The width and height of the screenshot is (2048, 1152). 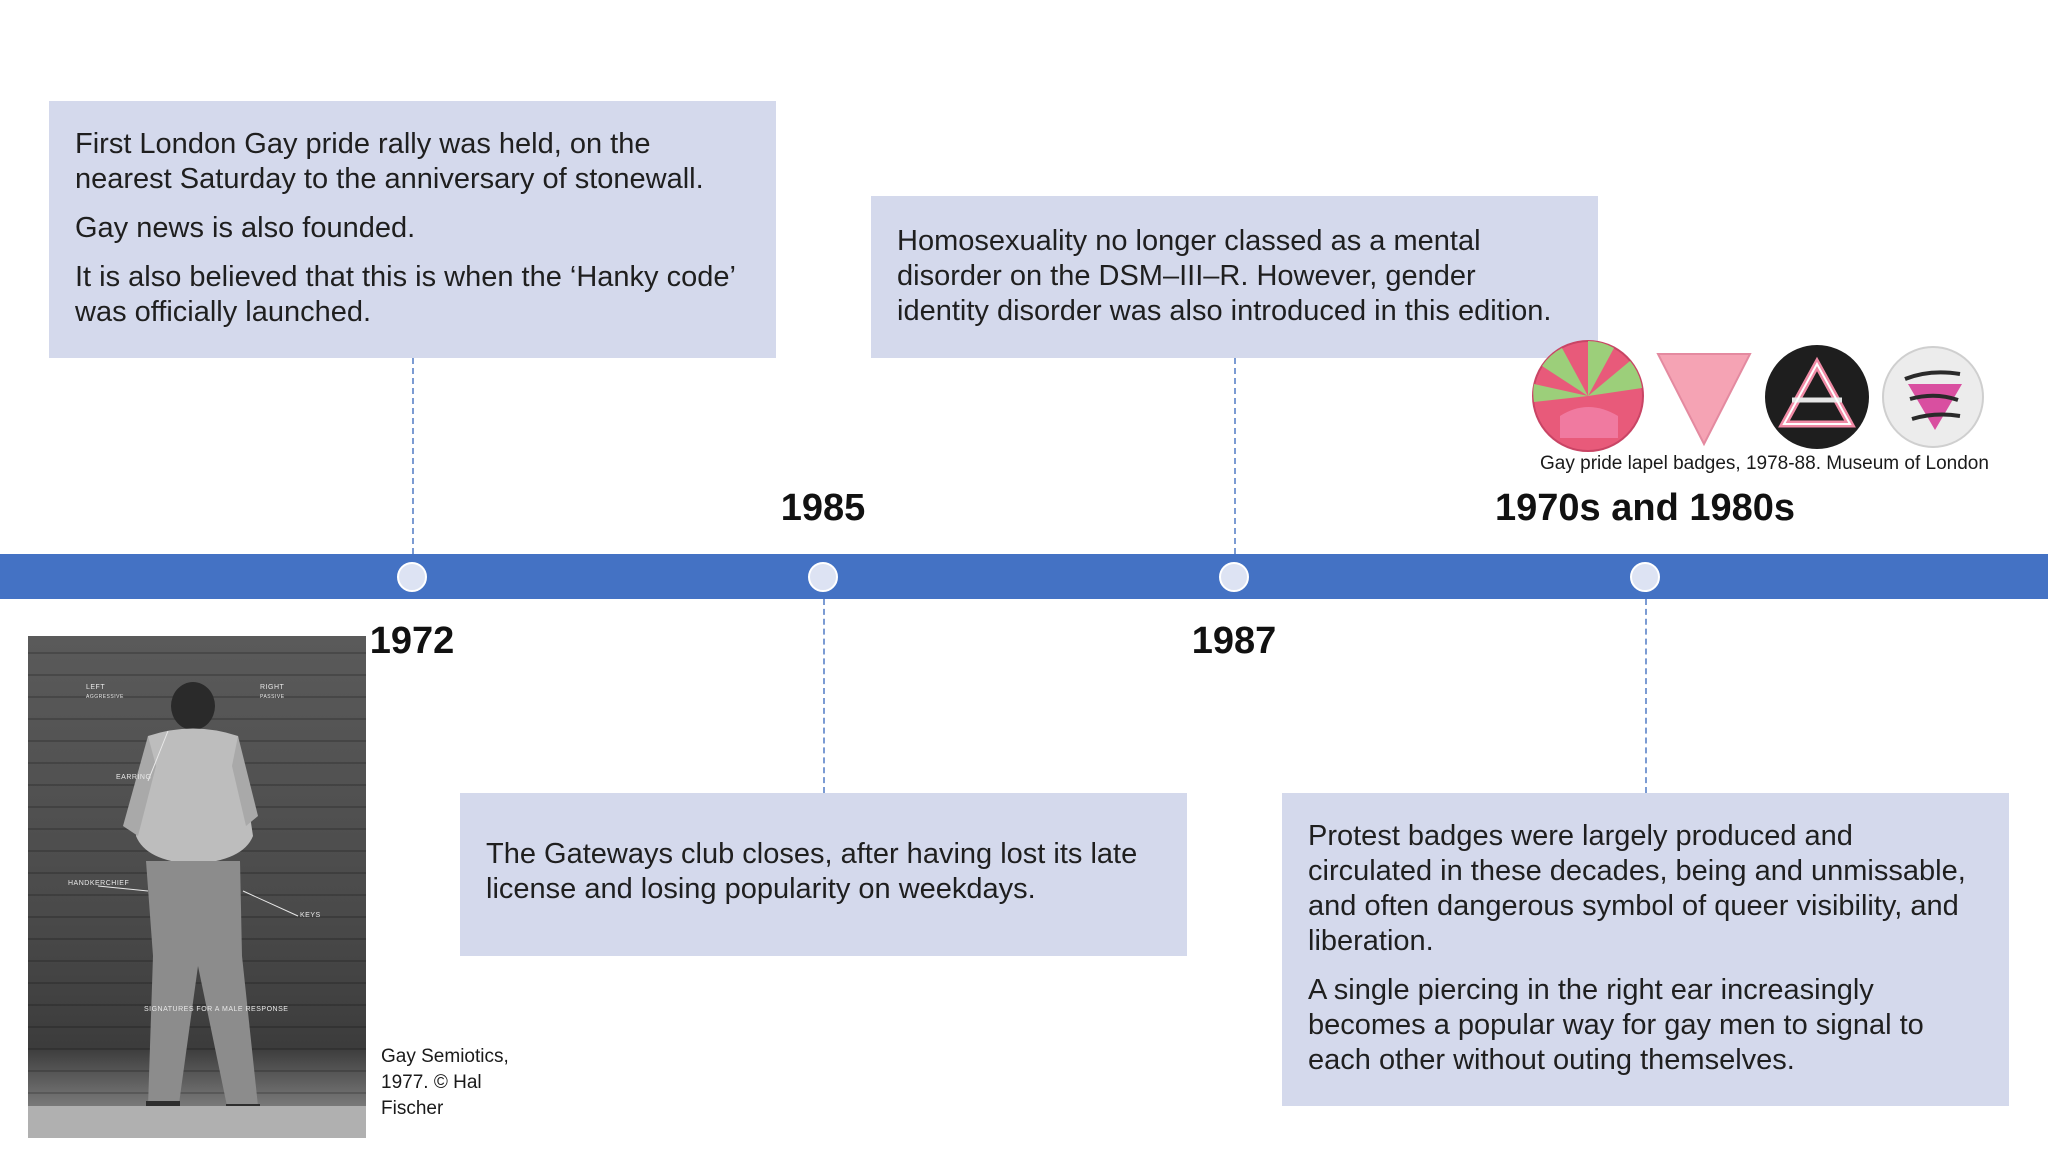 I want to click on timeline-dot-1987, so click(x=1234, y=577).